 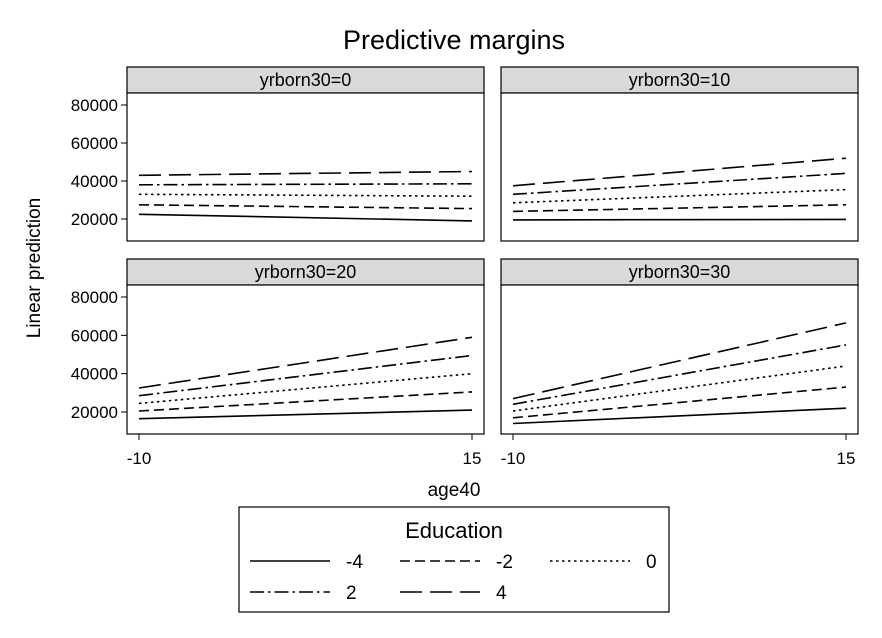 What do you see at coordinates (504, 562) in the screenshot?
I see `legend-entry-label: -2` at bounding box center [504, 562].